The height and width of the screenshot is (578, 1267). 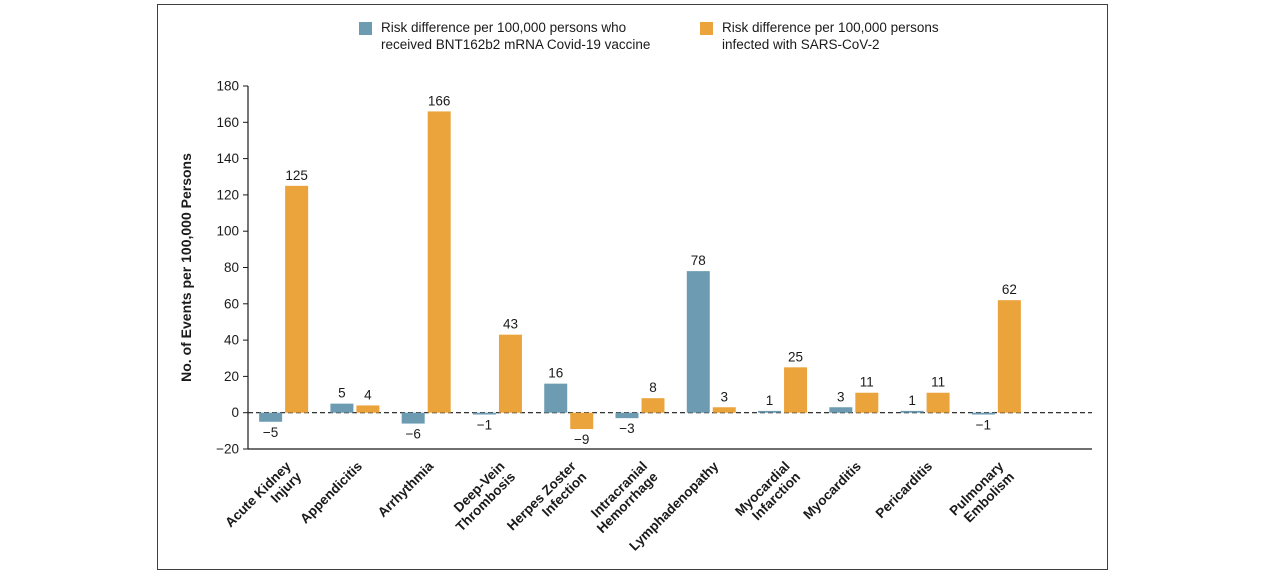 I want to click on y-tick-label: 180, so click(x=227, y=86).